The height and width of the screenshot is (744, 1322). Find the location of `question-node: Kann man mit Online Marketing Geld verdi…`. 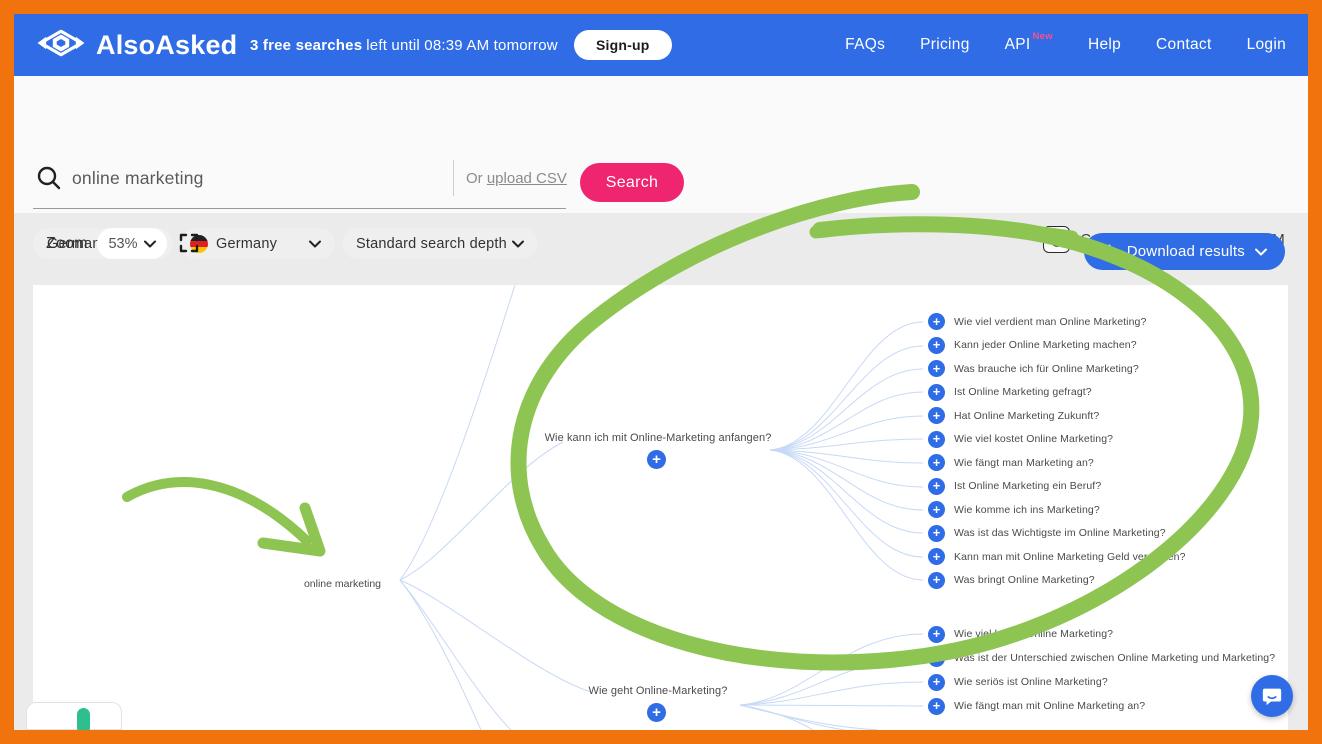

question-node: Kann man mit Online Marketing Geld verdi… is located at coordinates (1057, 557).